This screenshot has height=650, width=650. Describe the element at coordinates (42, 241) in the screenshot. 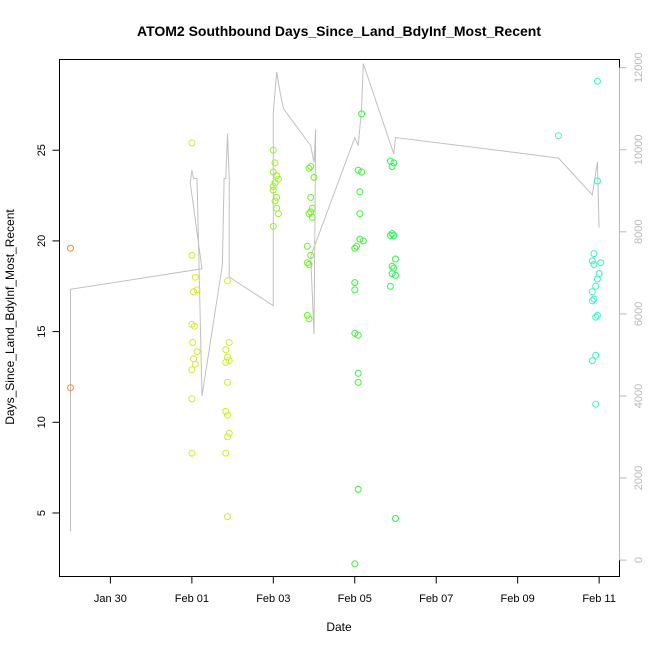

I see `y-tick-label: 20` at that location.